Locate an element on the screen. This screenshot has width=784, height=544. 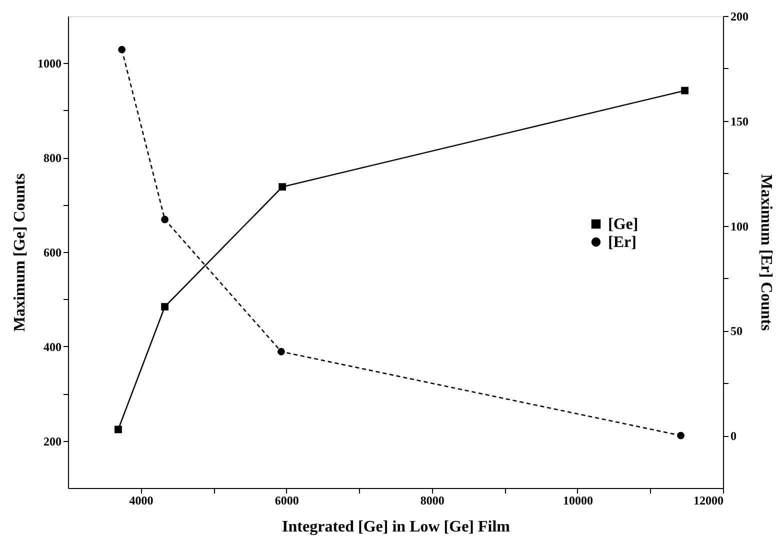
y-tick-label: 200 is located at coordinates (53, 441).